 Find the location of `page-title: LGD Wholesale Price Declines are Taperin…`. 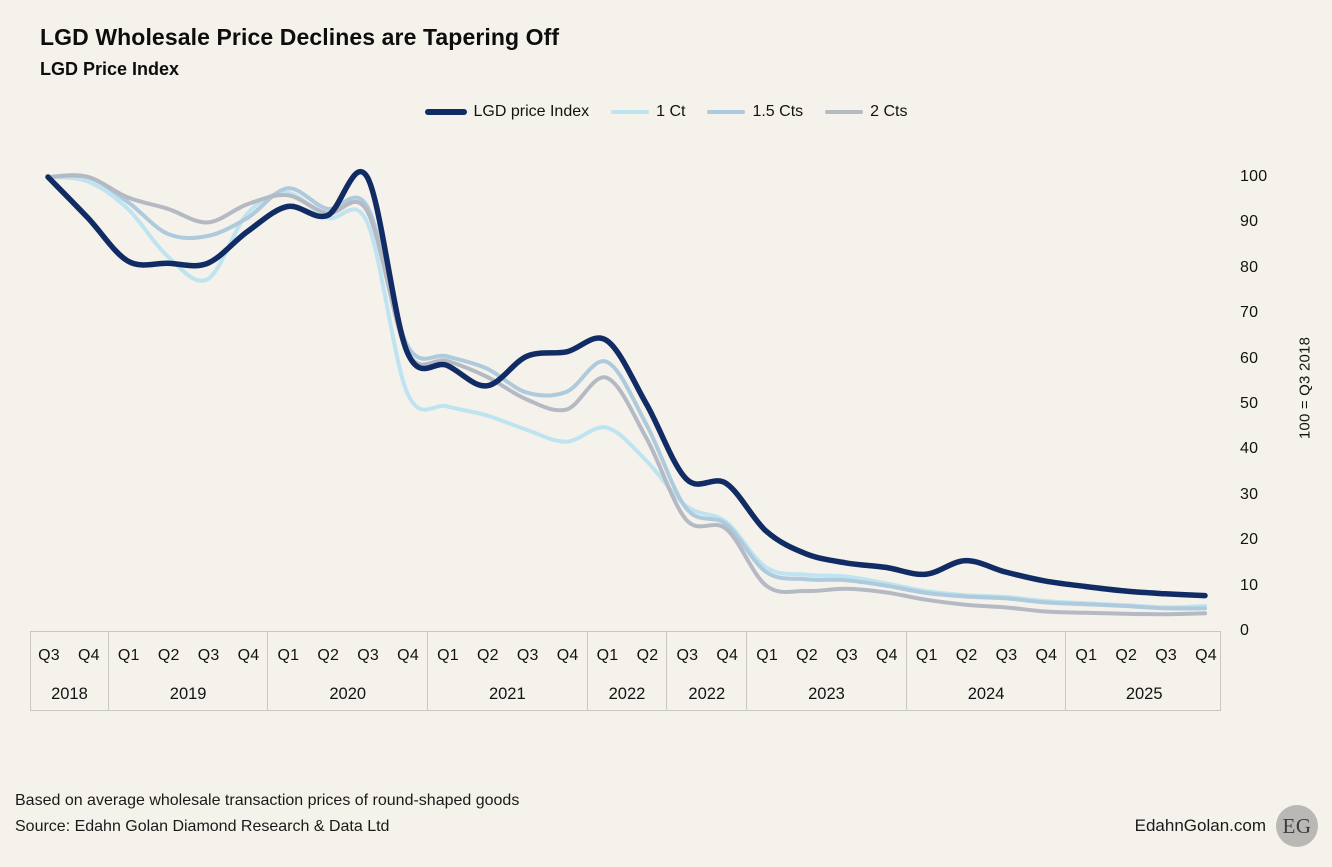

page-title: LGD Wholesale Price Declines are Taperin… is located at coordinates (300, 37).